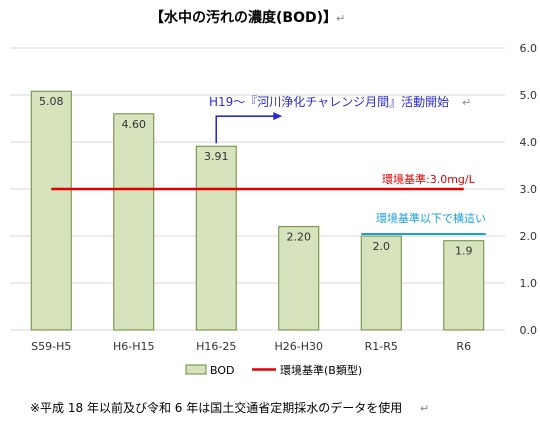 This screenshot has height=422, width=540. I want to click on standard-annotation: 環境基準:3.0mg/L, so click(429, 179).